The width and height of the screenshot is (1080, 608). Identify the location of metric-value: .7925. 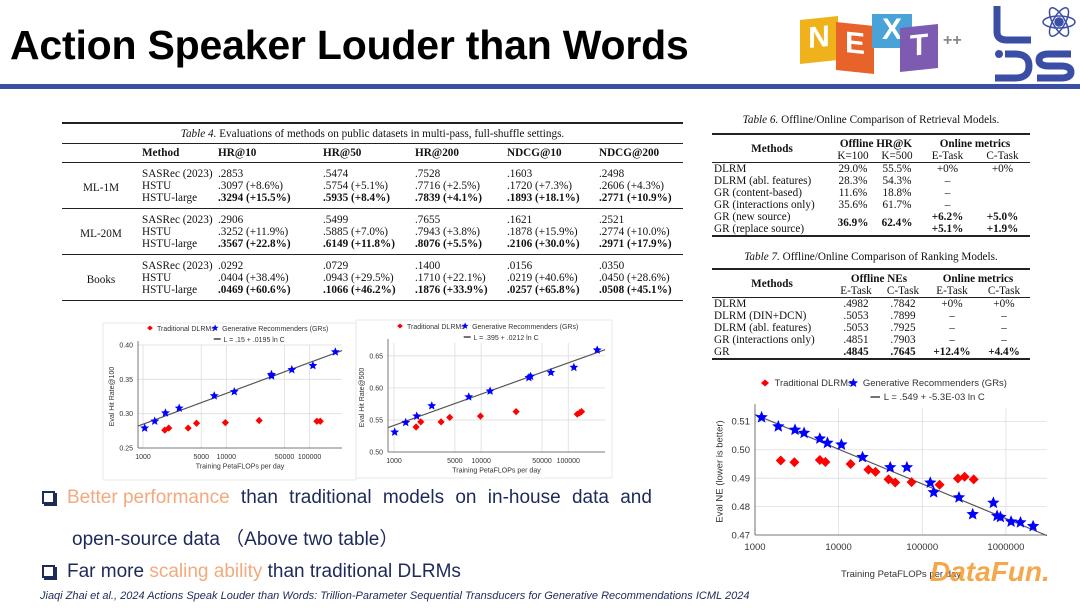
(903, 328).